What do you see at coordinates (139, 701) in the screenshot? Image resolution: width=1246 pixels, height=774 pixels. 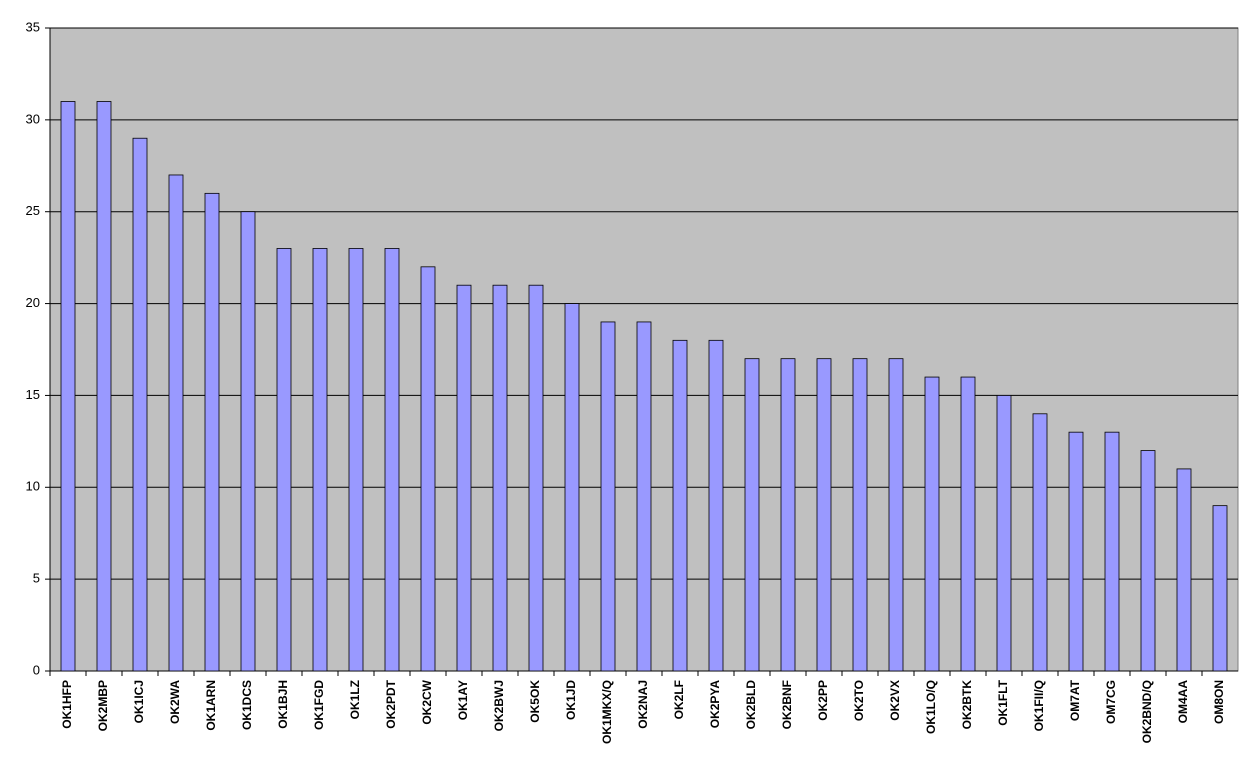 I see `x-tick-label: OK1ICJ` at bounding box center [139, 701].